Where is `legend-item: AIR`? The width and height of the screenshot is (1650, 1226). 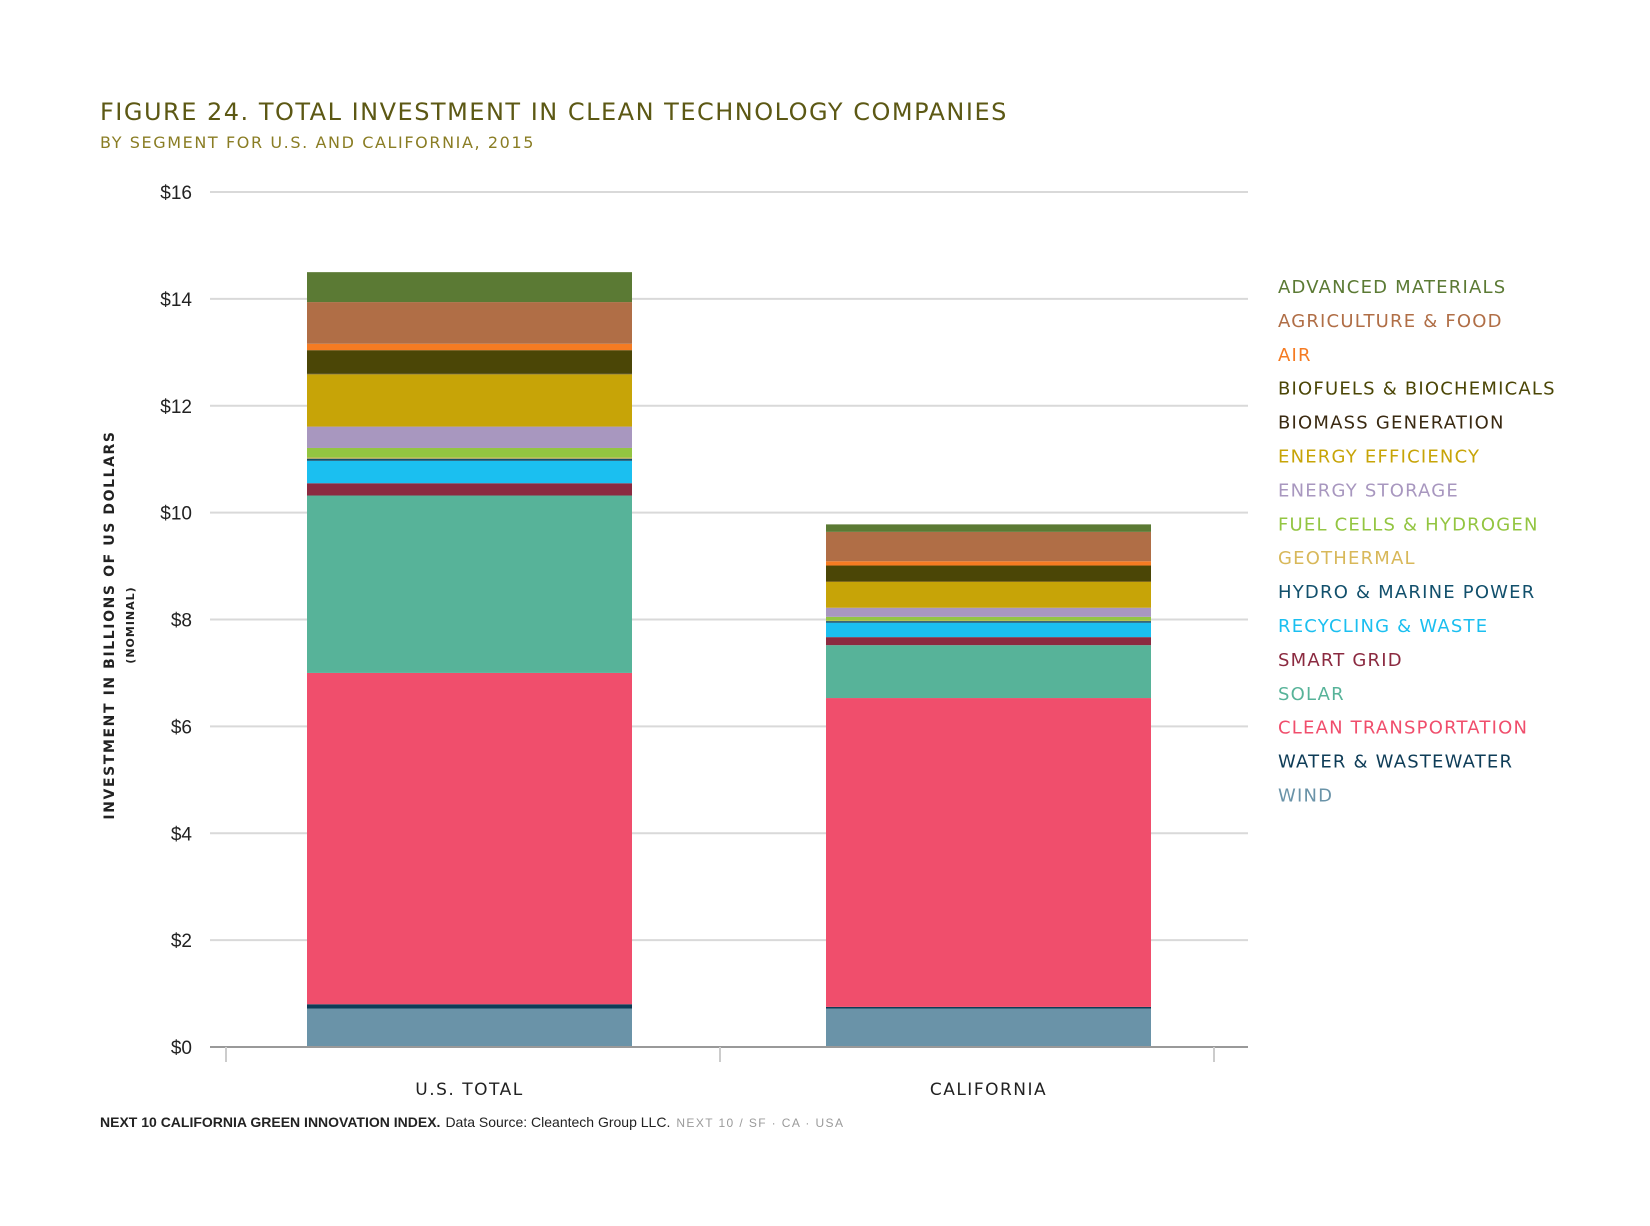 legend-item: AIR is located at coordinates (1295, 355).